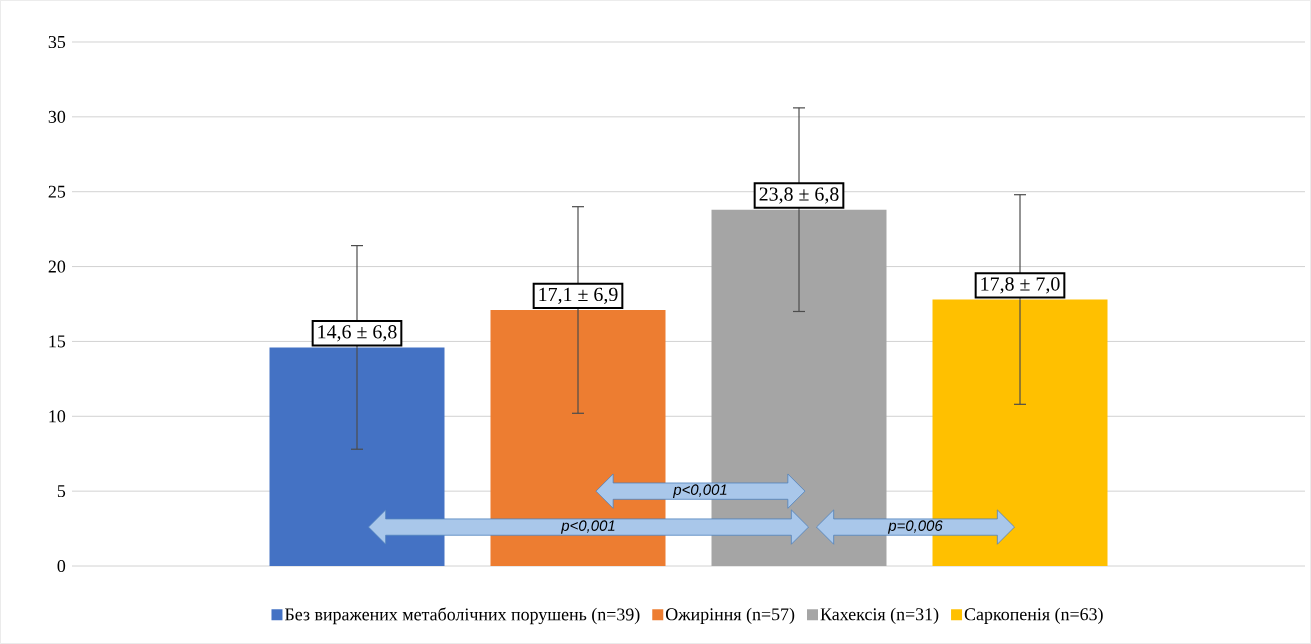  Describe the element at coordinates (61, 566) in the screenshot. I see `y-tick-label: 0` at that location.